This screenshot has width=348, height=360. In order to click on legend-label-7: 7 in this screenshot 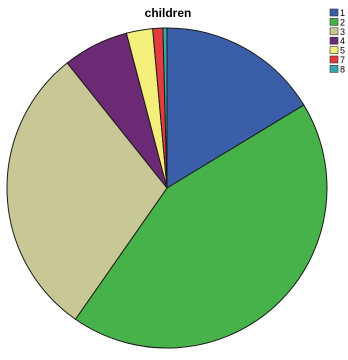, I will do `click(342, 60)`.